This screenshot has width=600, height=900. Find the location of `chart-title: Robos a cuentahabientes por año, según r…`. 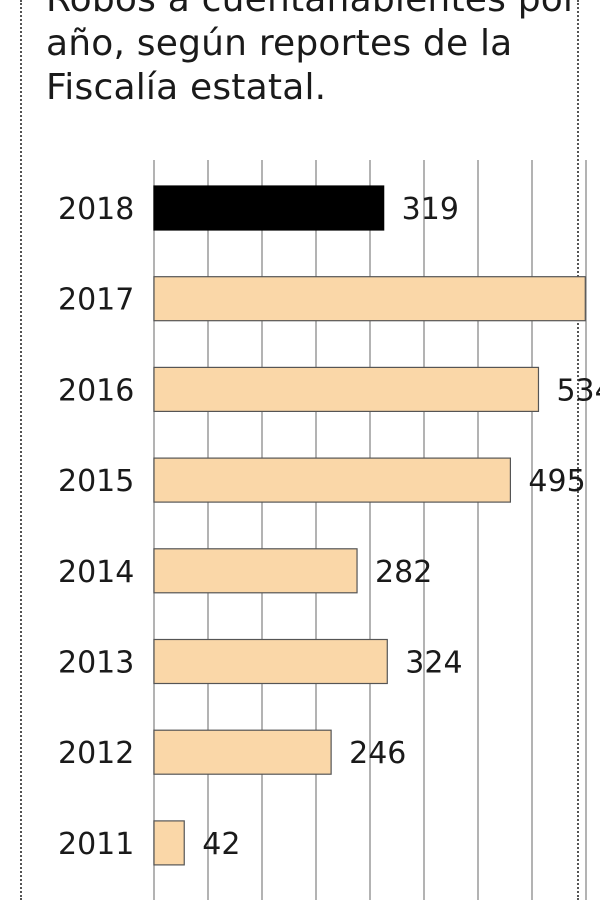

chart-title: Robos a cuentahabientes por año, según r… is located at coordinates (312, 55).